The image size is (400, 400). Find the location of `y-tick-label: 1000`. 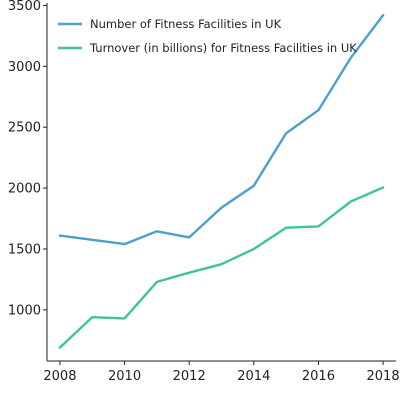

y-tick-label: 1000 is located at coordinates (24, 310).